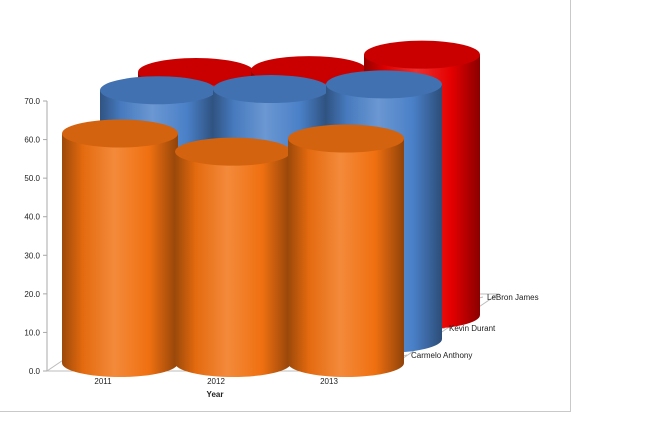  What do you see at coordinates (32, 140) in the screenshot?
I see `y-tick-label: 60.0` at bounding box center [32, 140].